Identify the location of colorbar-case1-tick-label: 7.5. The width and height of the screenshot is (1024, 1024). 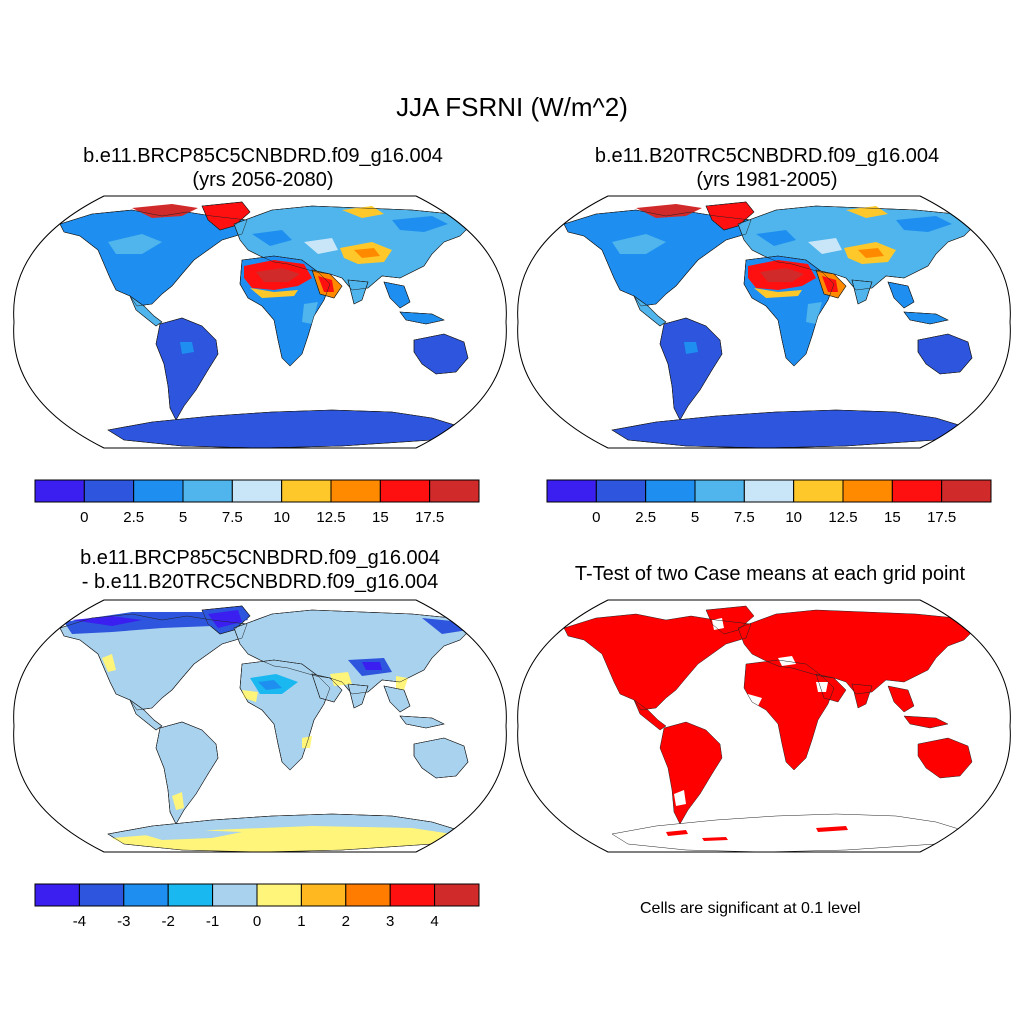
(232, 517).